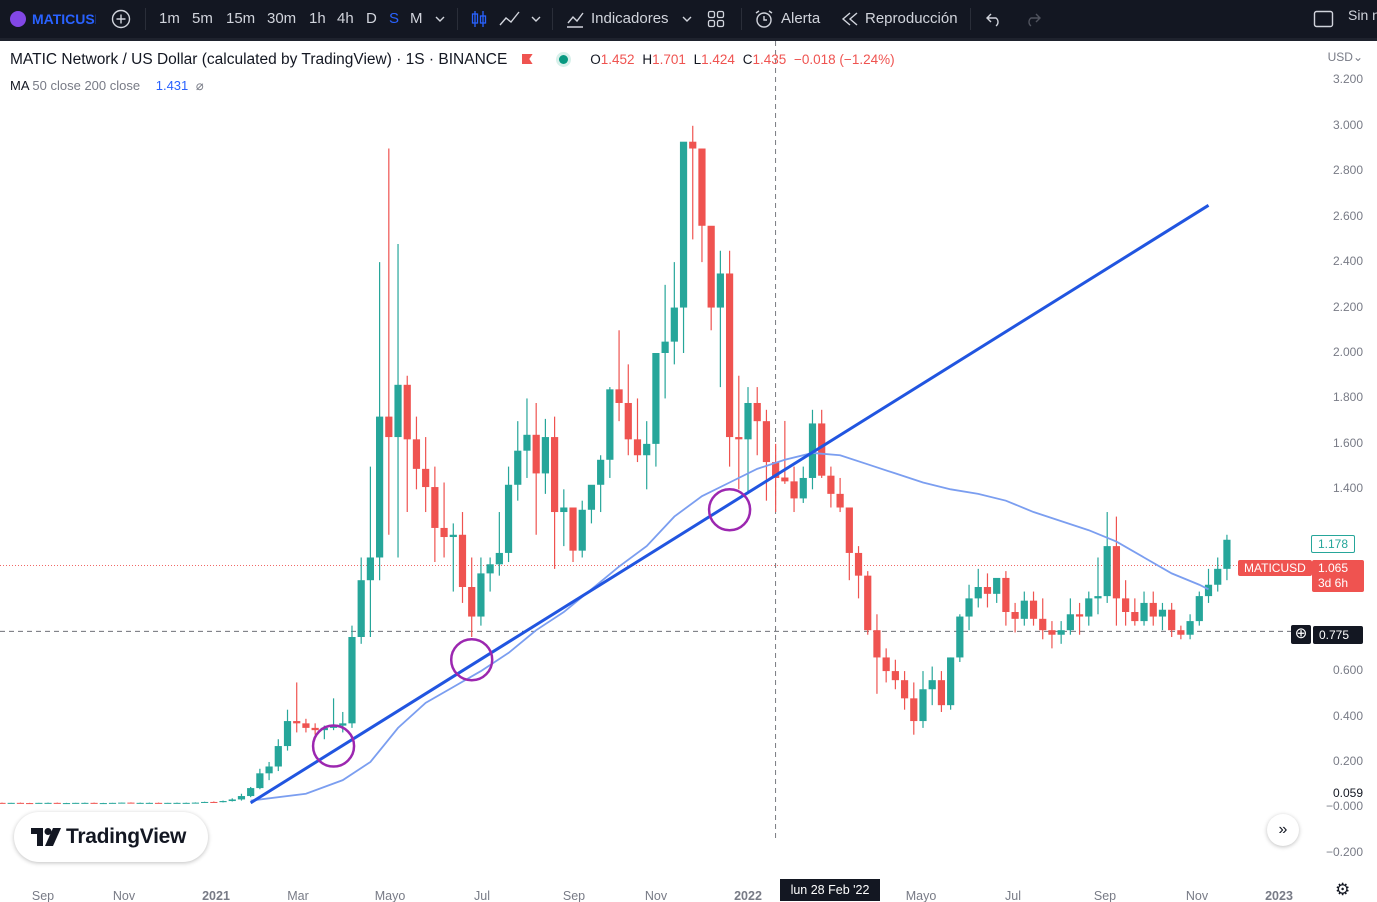 Image resolution: width=1377 pixels, height=902 pixels. What do you see at coordinates (107, 86) in the screenshot?
I see `ma-legend: MA 50 close 200 close 1.431 ⌀` at bounding box center [107, 86].